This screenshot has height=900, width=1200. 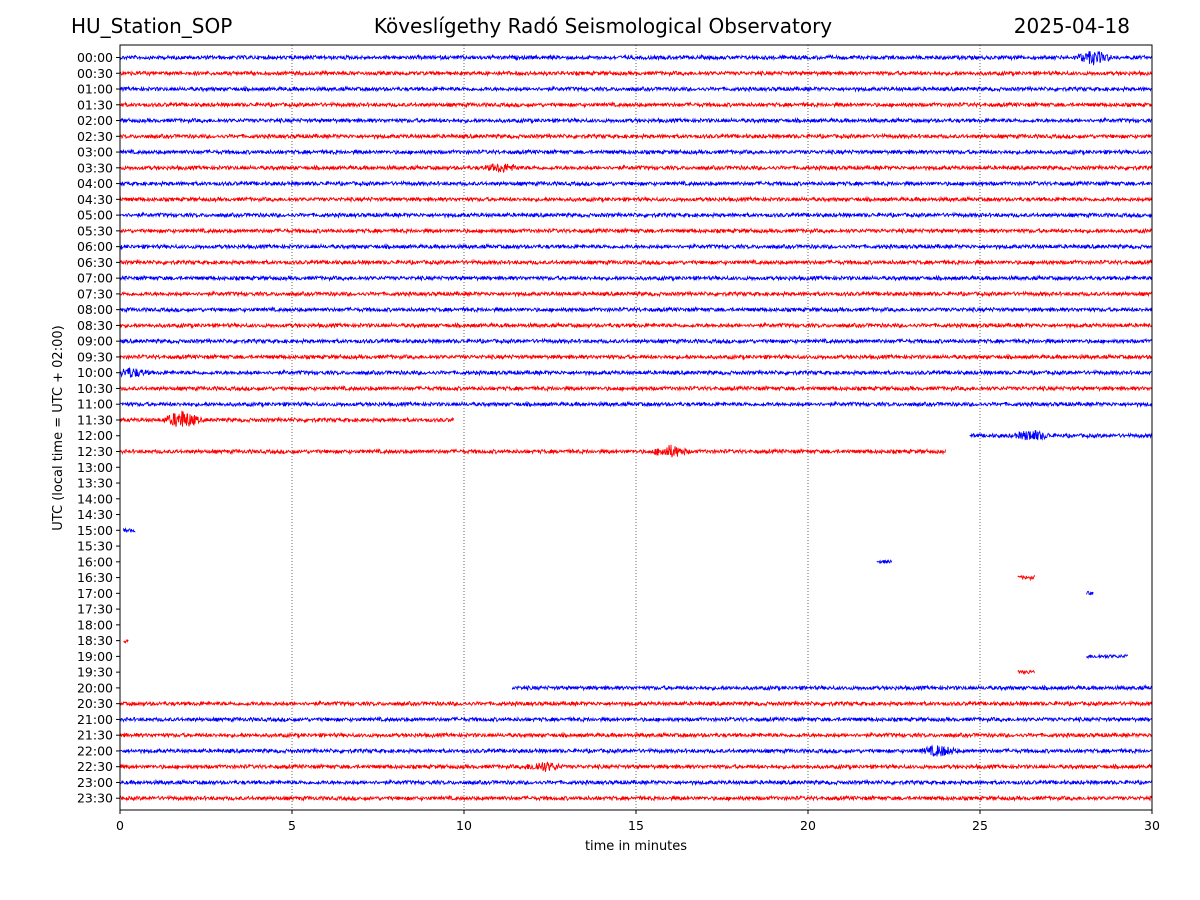 I want to click on y-tick-label: 07:00, so click(x=95, y=278).